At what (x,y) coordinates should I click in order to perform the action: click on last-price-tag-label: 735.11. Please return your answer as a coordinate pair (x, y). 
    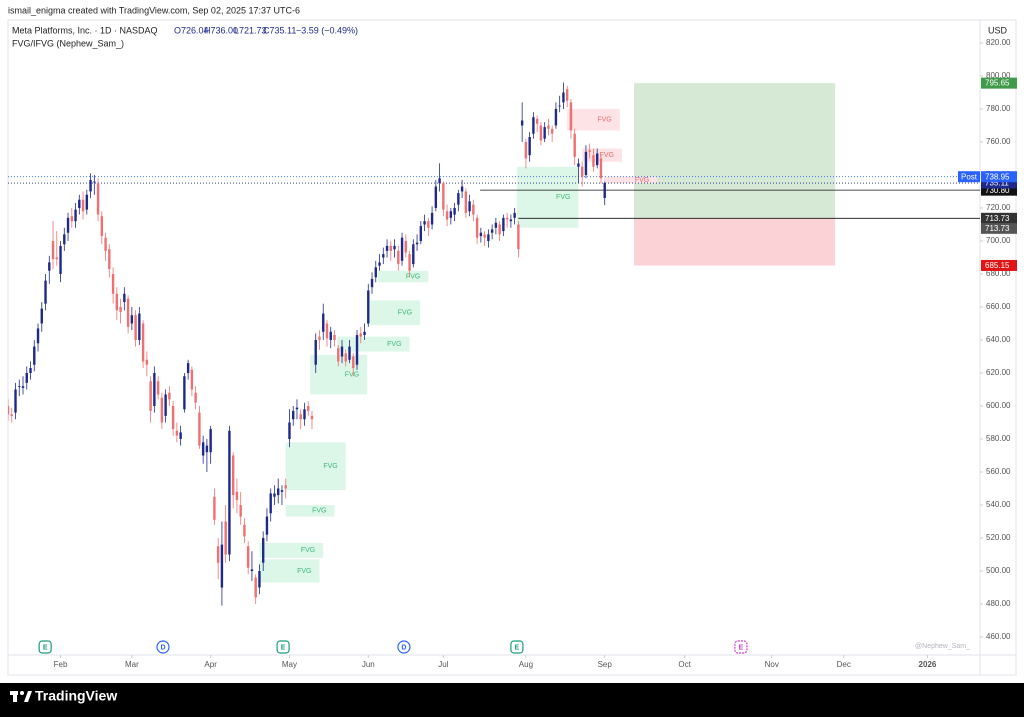
    Looking at the image, I should click on (997, 183).